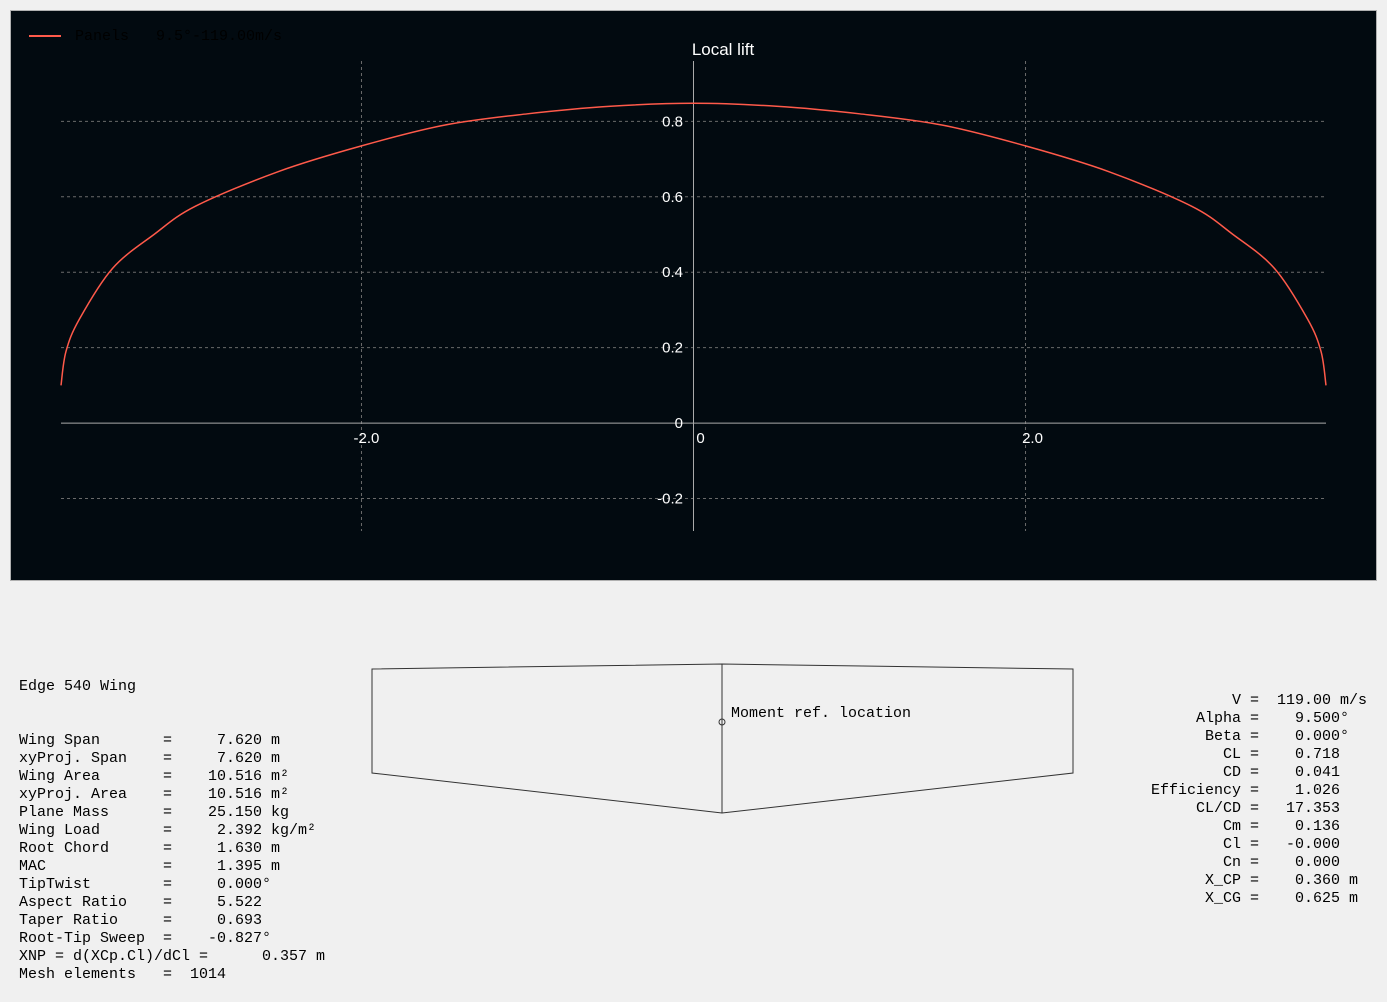  What do you see at coordinates (1245, 862) in the screenshot?
I see `aero-result-line: Cn = 0.000` at bounding box center [1245, 862].